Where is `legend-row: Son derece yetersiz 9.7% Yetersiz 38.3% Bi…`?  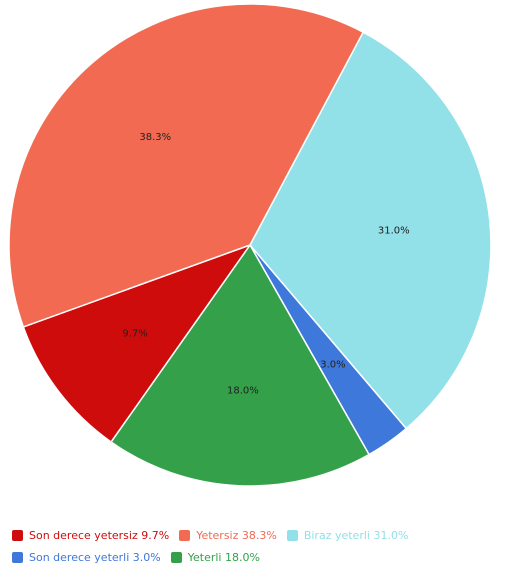 legend-row: Son derece yetersiz 9.7% Yetersiz 38.3% Bi… is located at coordinates (269, 535).